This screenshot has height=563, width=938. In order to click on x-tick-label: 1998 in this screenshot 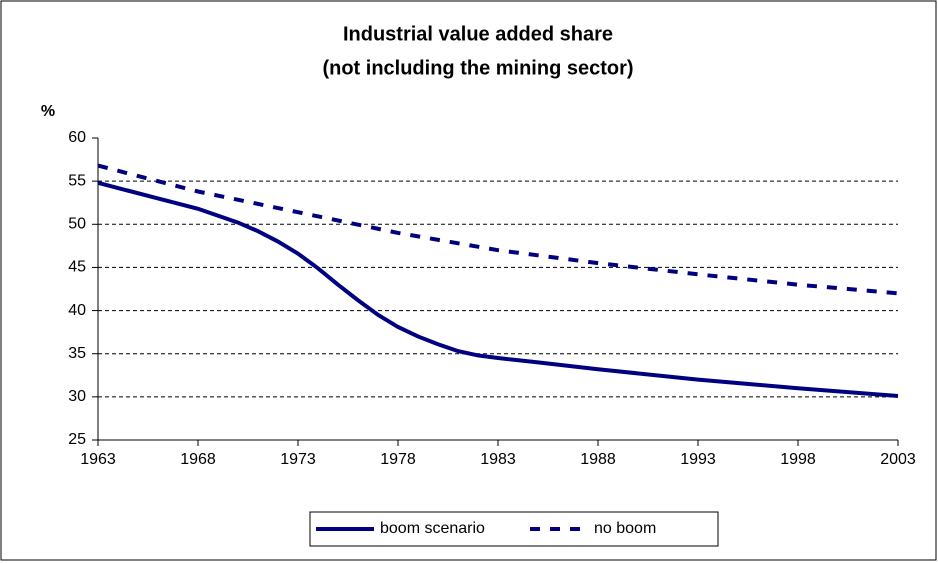, I will do `click(798, 459)`.